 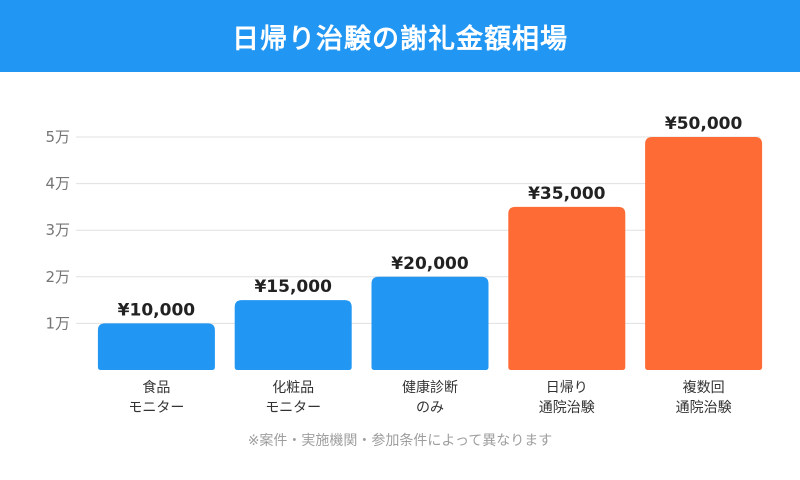 What do you see at coordinates (430, 408) in the screenshot?
I see `category-label-2-1: のみ` at bounding box center [430, 408].